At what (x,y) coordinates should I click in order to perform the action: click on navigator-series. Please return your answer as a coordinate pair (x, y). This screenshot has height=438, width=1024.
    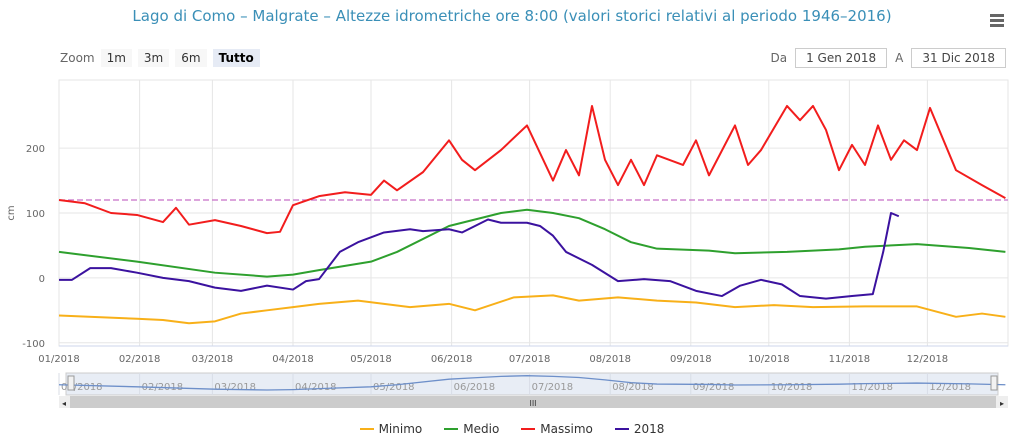
    Looking at the image, I should click on (532, 383).